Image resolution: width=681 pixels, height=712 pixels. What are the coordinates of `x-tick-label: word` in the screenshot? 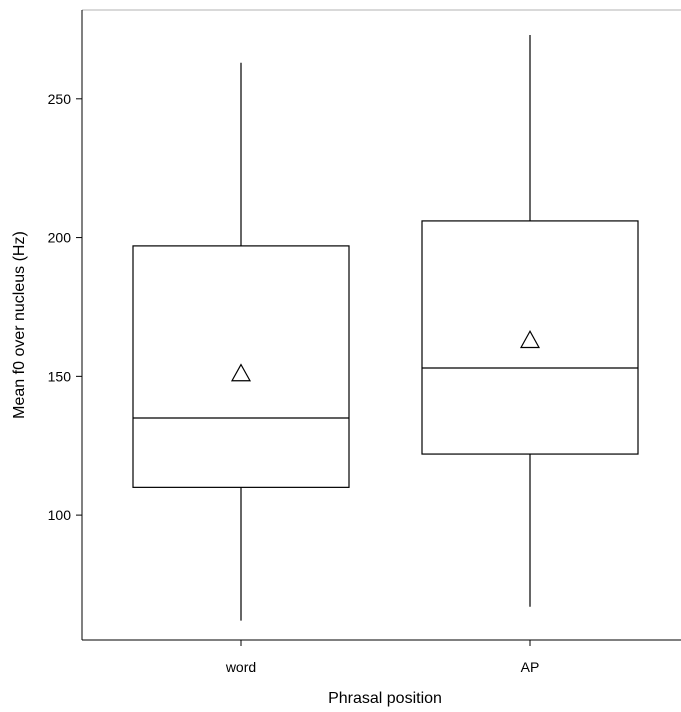 It's located at (240, 667).